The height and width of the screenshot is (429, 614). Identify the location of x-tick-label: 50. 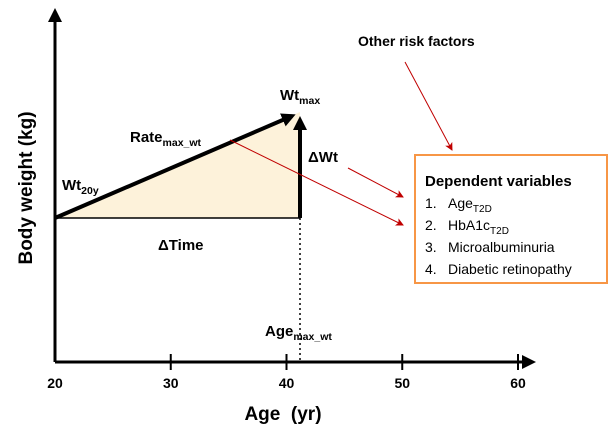
(402, 383).